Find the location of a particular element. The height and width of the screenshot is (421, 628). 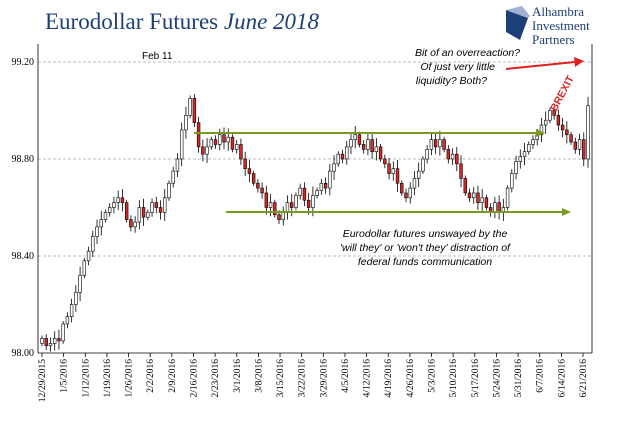

x-tick-label: 4/26/2016 is located at coordinates (411, 378).